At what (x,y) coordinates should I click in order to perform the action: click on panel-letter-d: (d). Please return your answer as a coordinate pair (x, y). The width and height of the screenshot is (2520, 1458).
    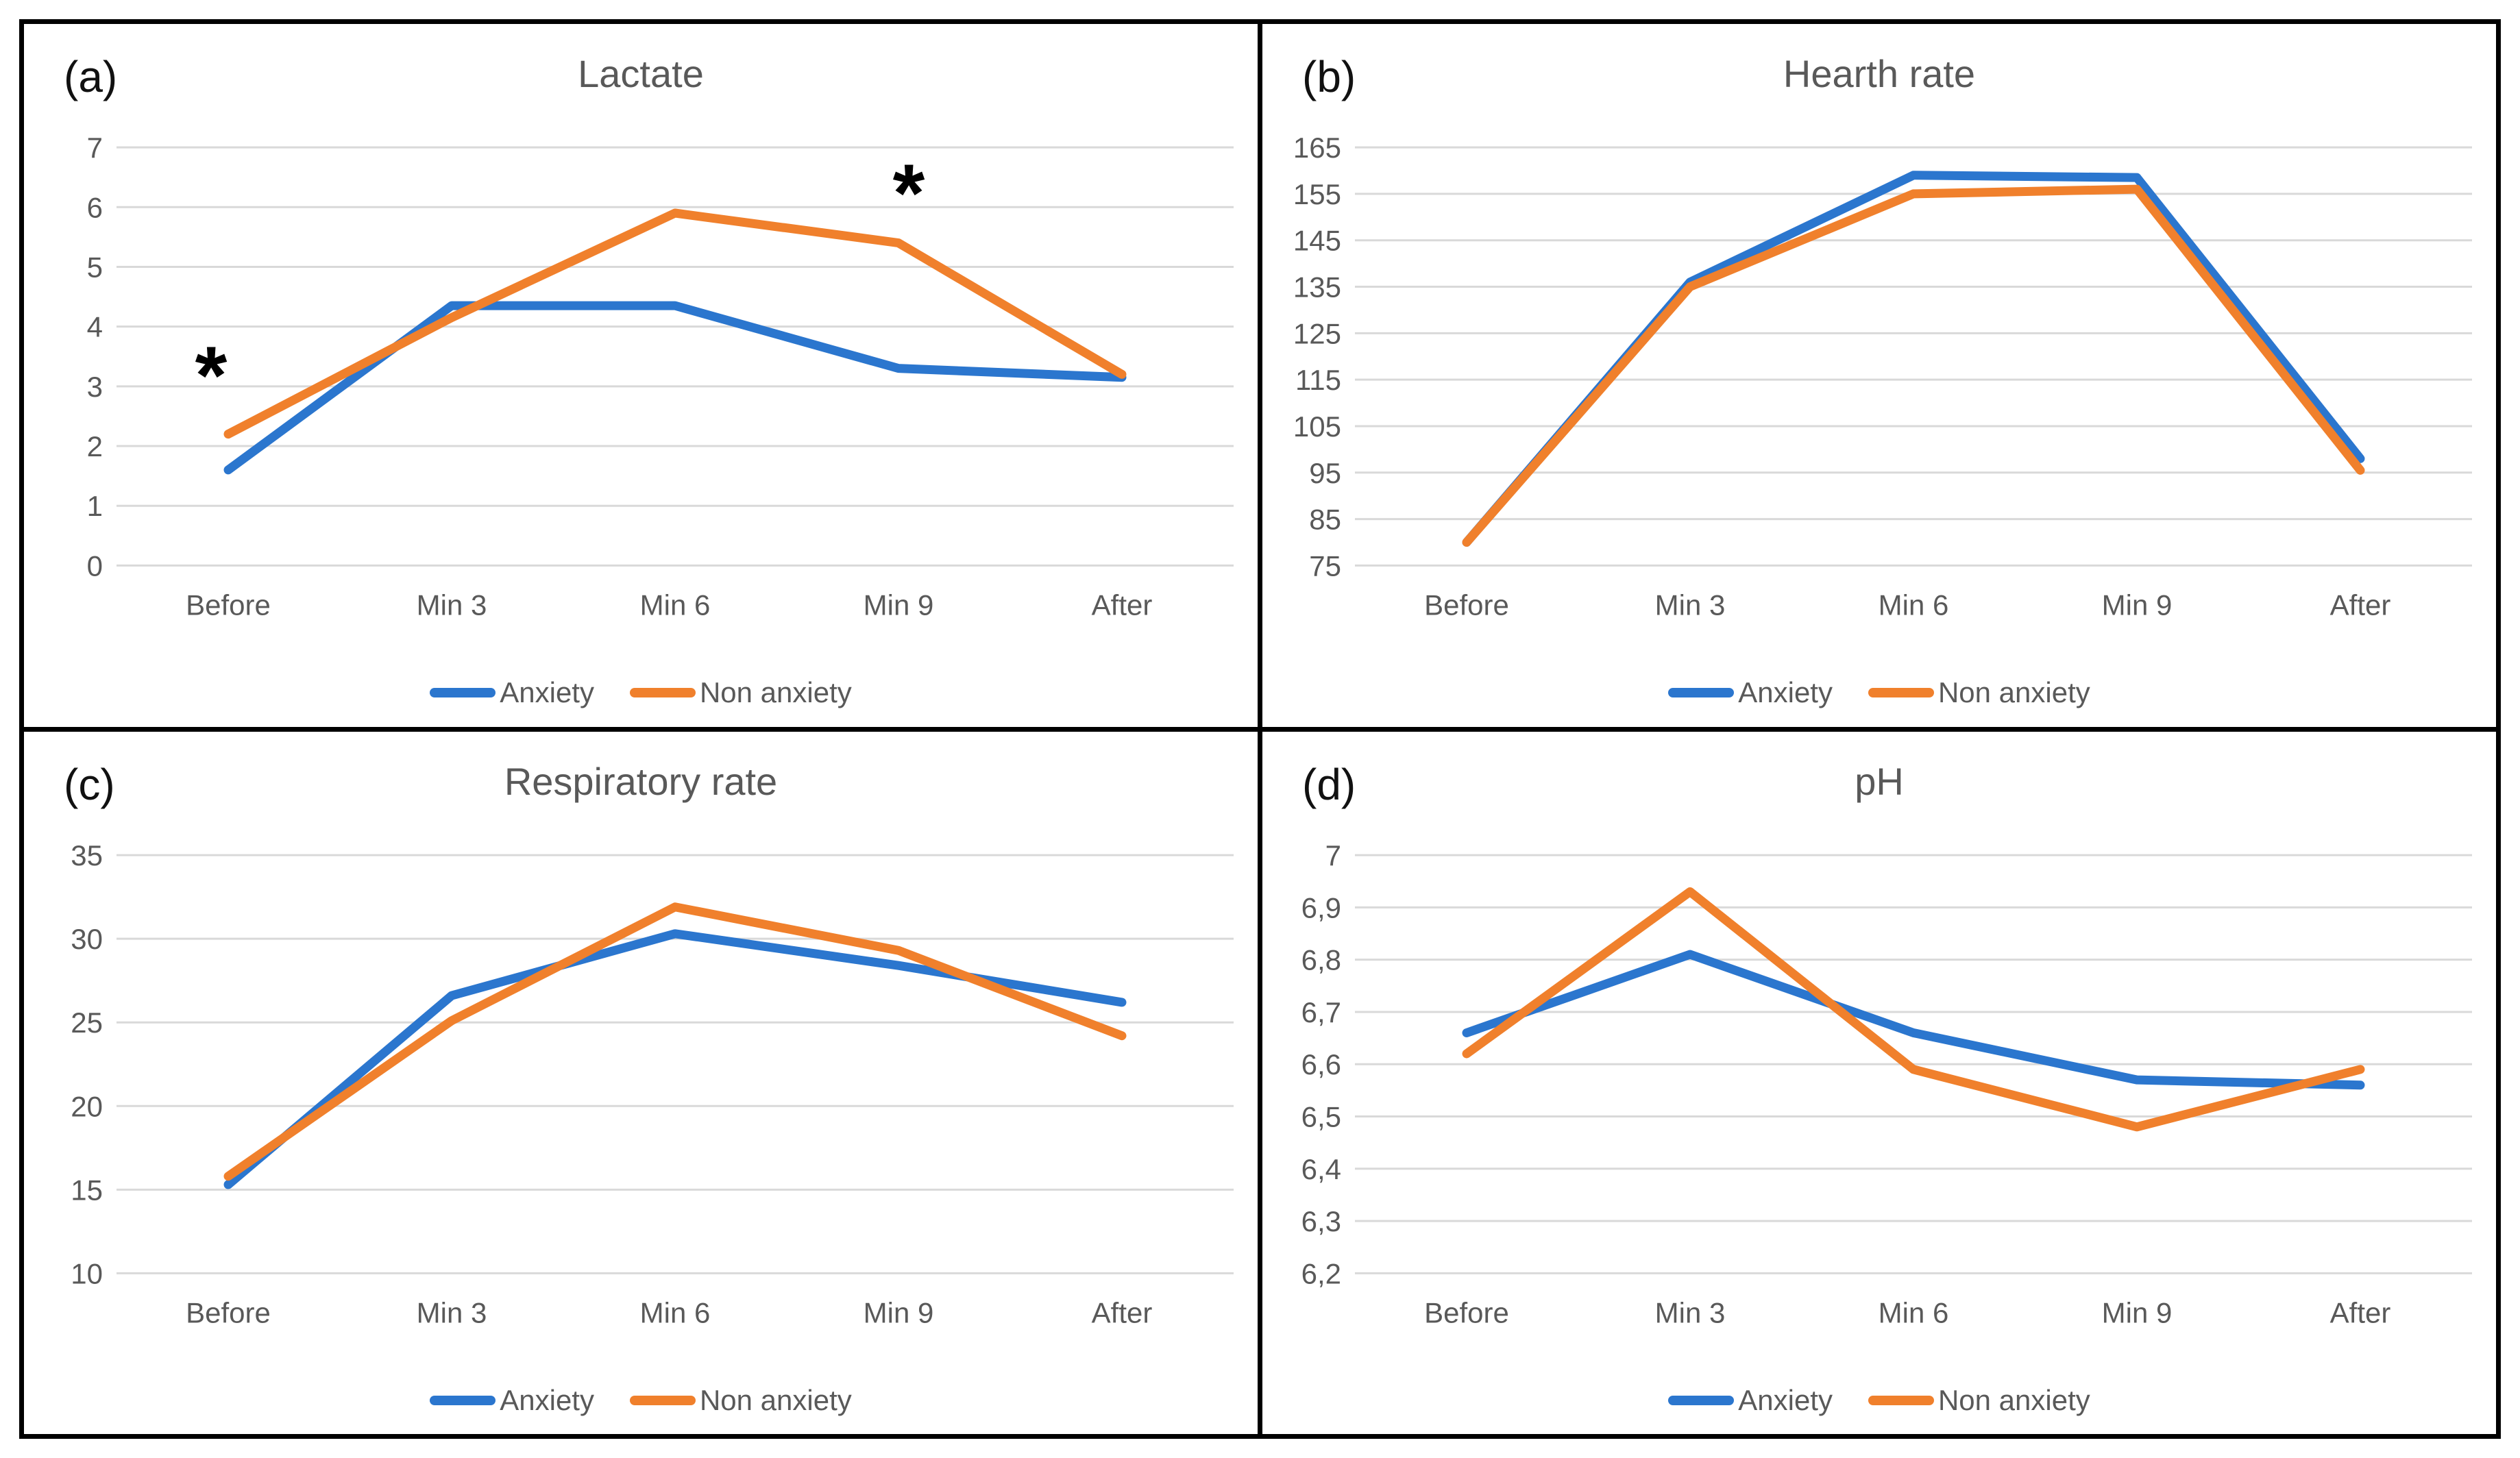
    Looking at the image, I should click on (1329, 784).